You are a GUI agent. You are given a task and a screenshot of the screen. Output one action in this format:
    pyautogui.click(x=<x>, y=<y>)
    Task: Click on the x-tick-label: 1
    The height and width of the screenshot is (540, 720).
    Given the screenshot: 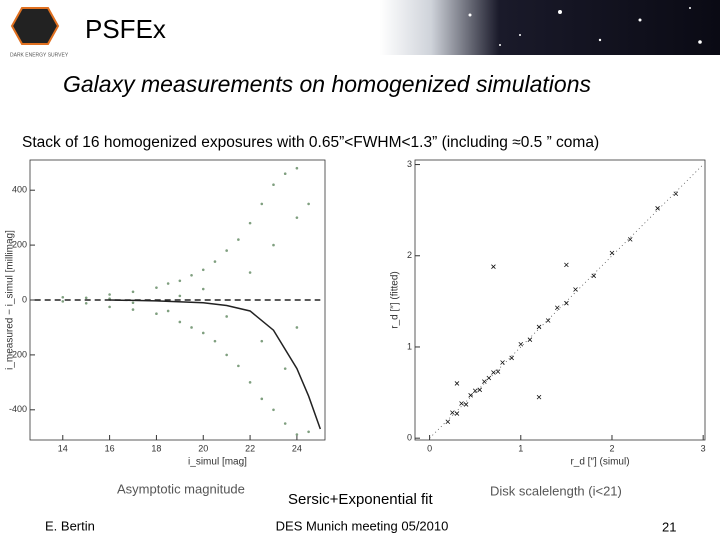 What is the action you would take?
    pyautogui.click(x=520, y=448)
    